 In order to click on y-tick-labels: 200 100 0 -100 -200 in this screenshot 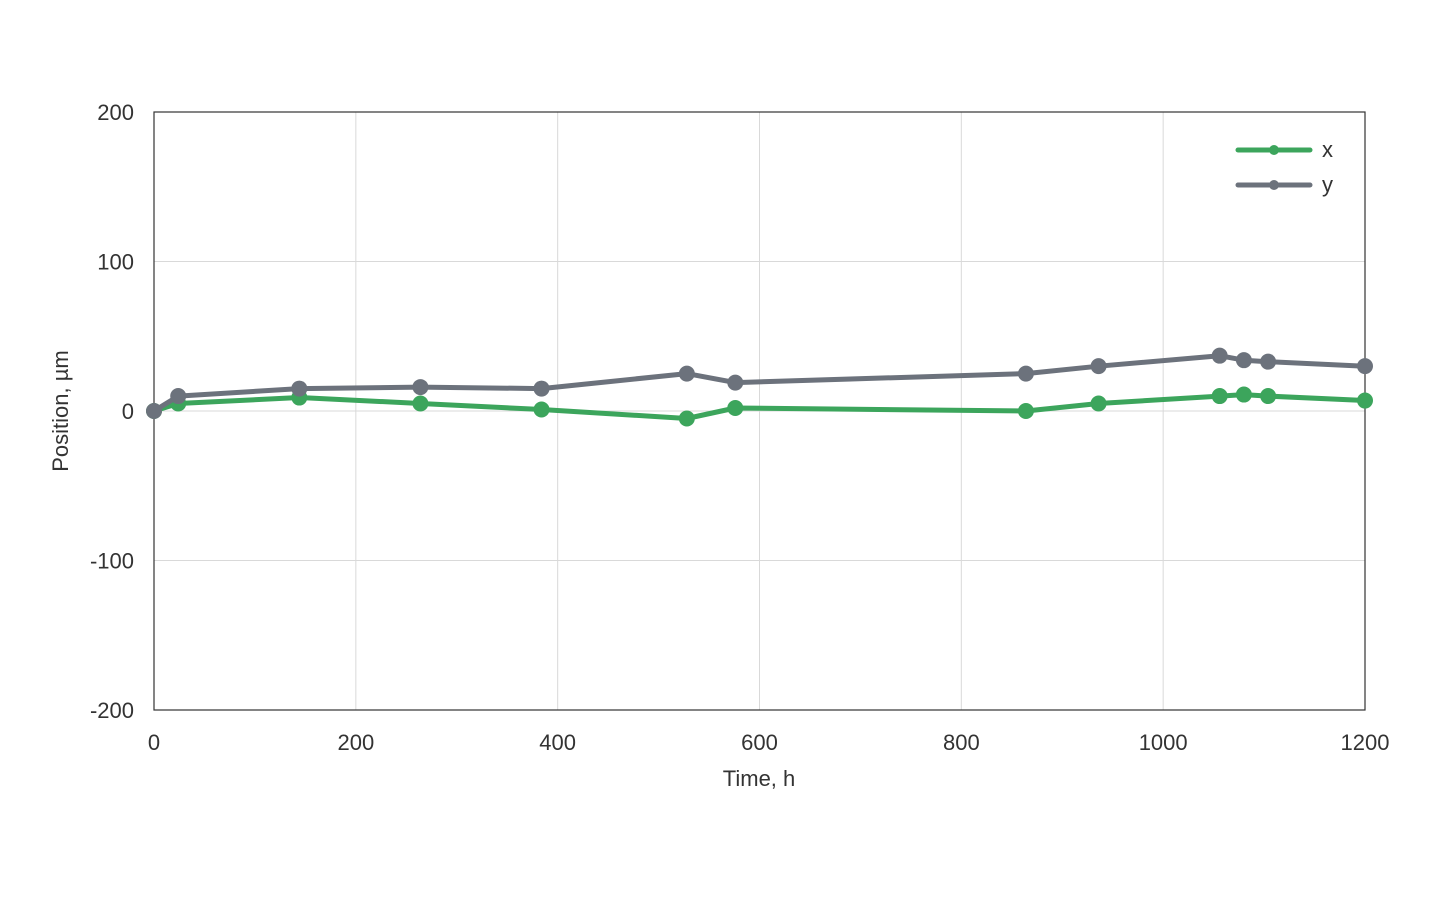, I will do `click(112, 411)`.